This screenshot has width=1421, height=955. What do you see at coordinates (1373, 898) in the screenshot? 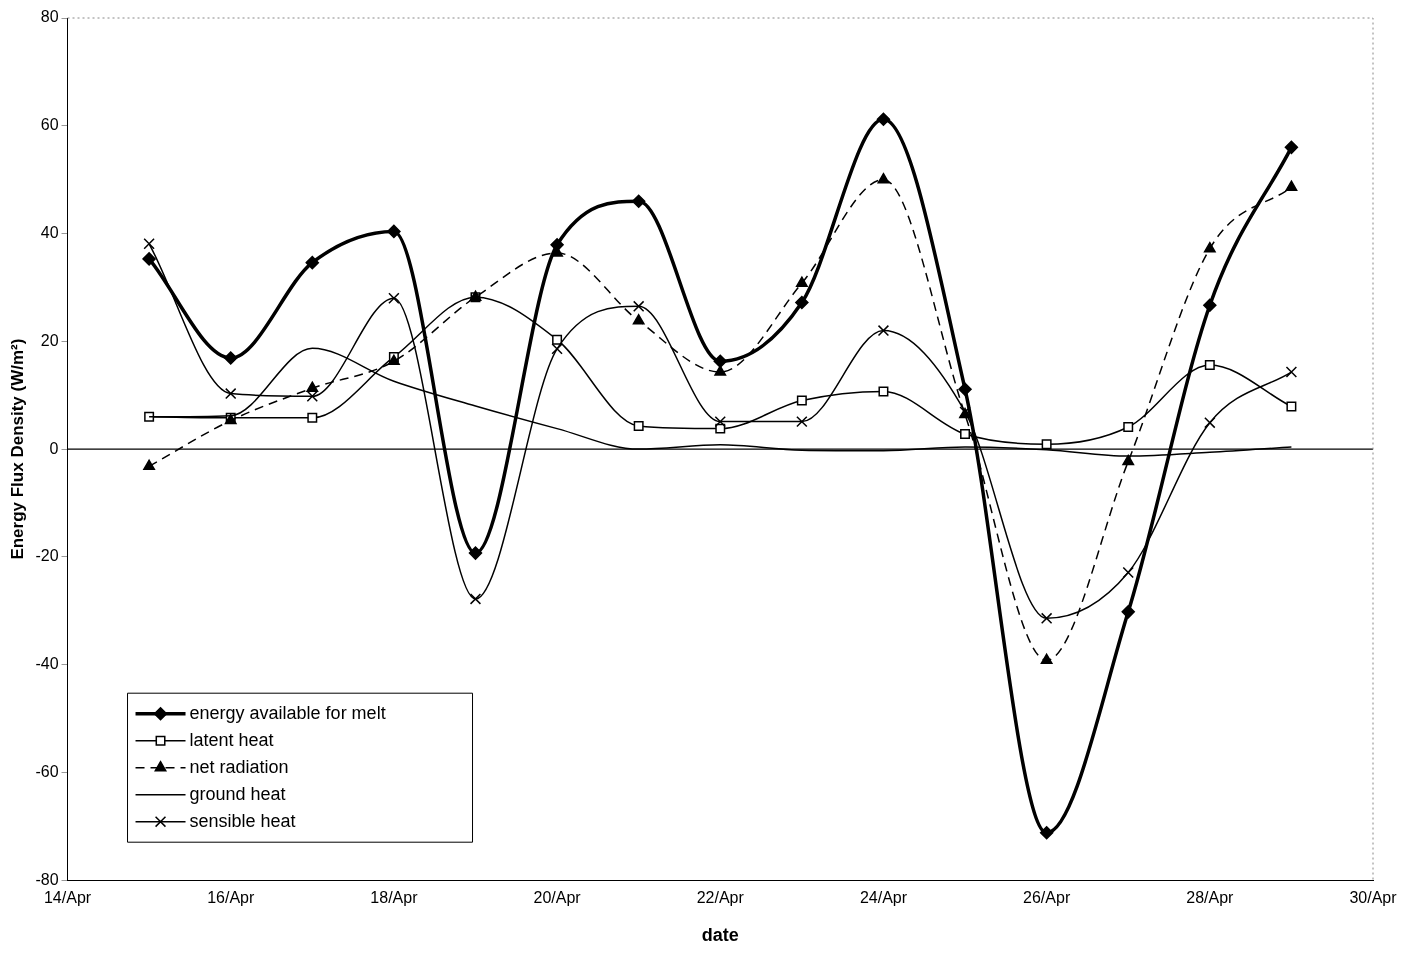
I see `x-tick-label: 30/Apr` at bounding box center [1373, 898].